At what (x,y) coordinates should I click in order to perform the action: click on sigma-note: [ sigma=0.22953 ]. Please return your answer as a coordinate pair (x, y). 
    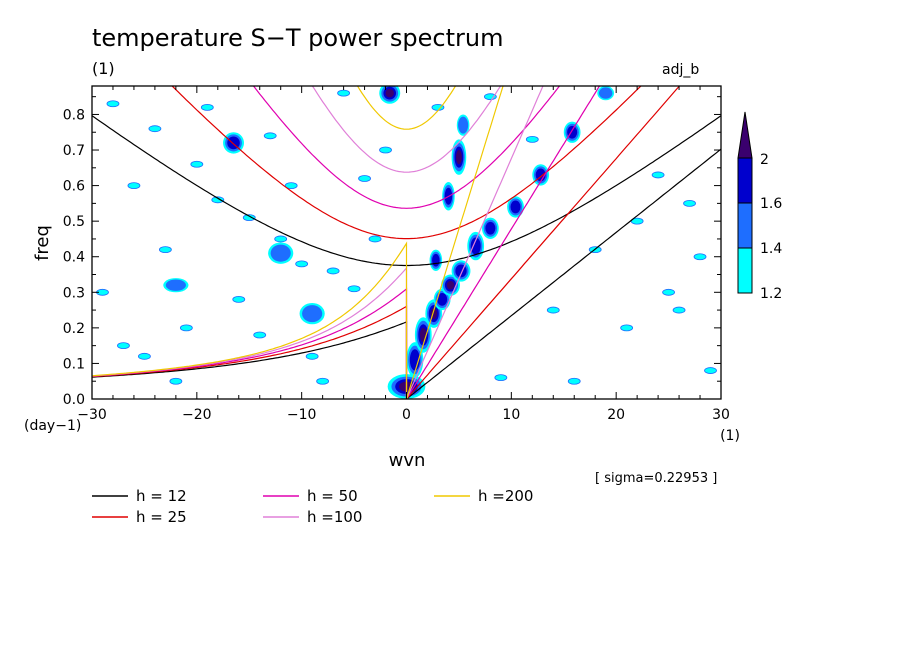
    Looking at the image, I should click on (656, 478).